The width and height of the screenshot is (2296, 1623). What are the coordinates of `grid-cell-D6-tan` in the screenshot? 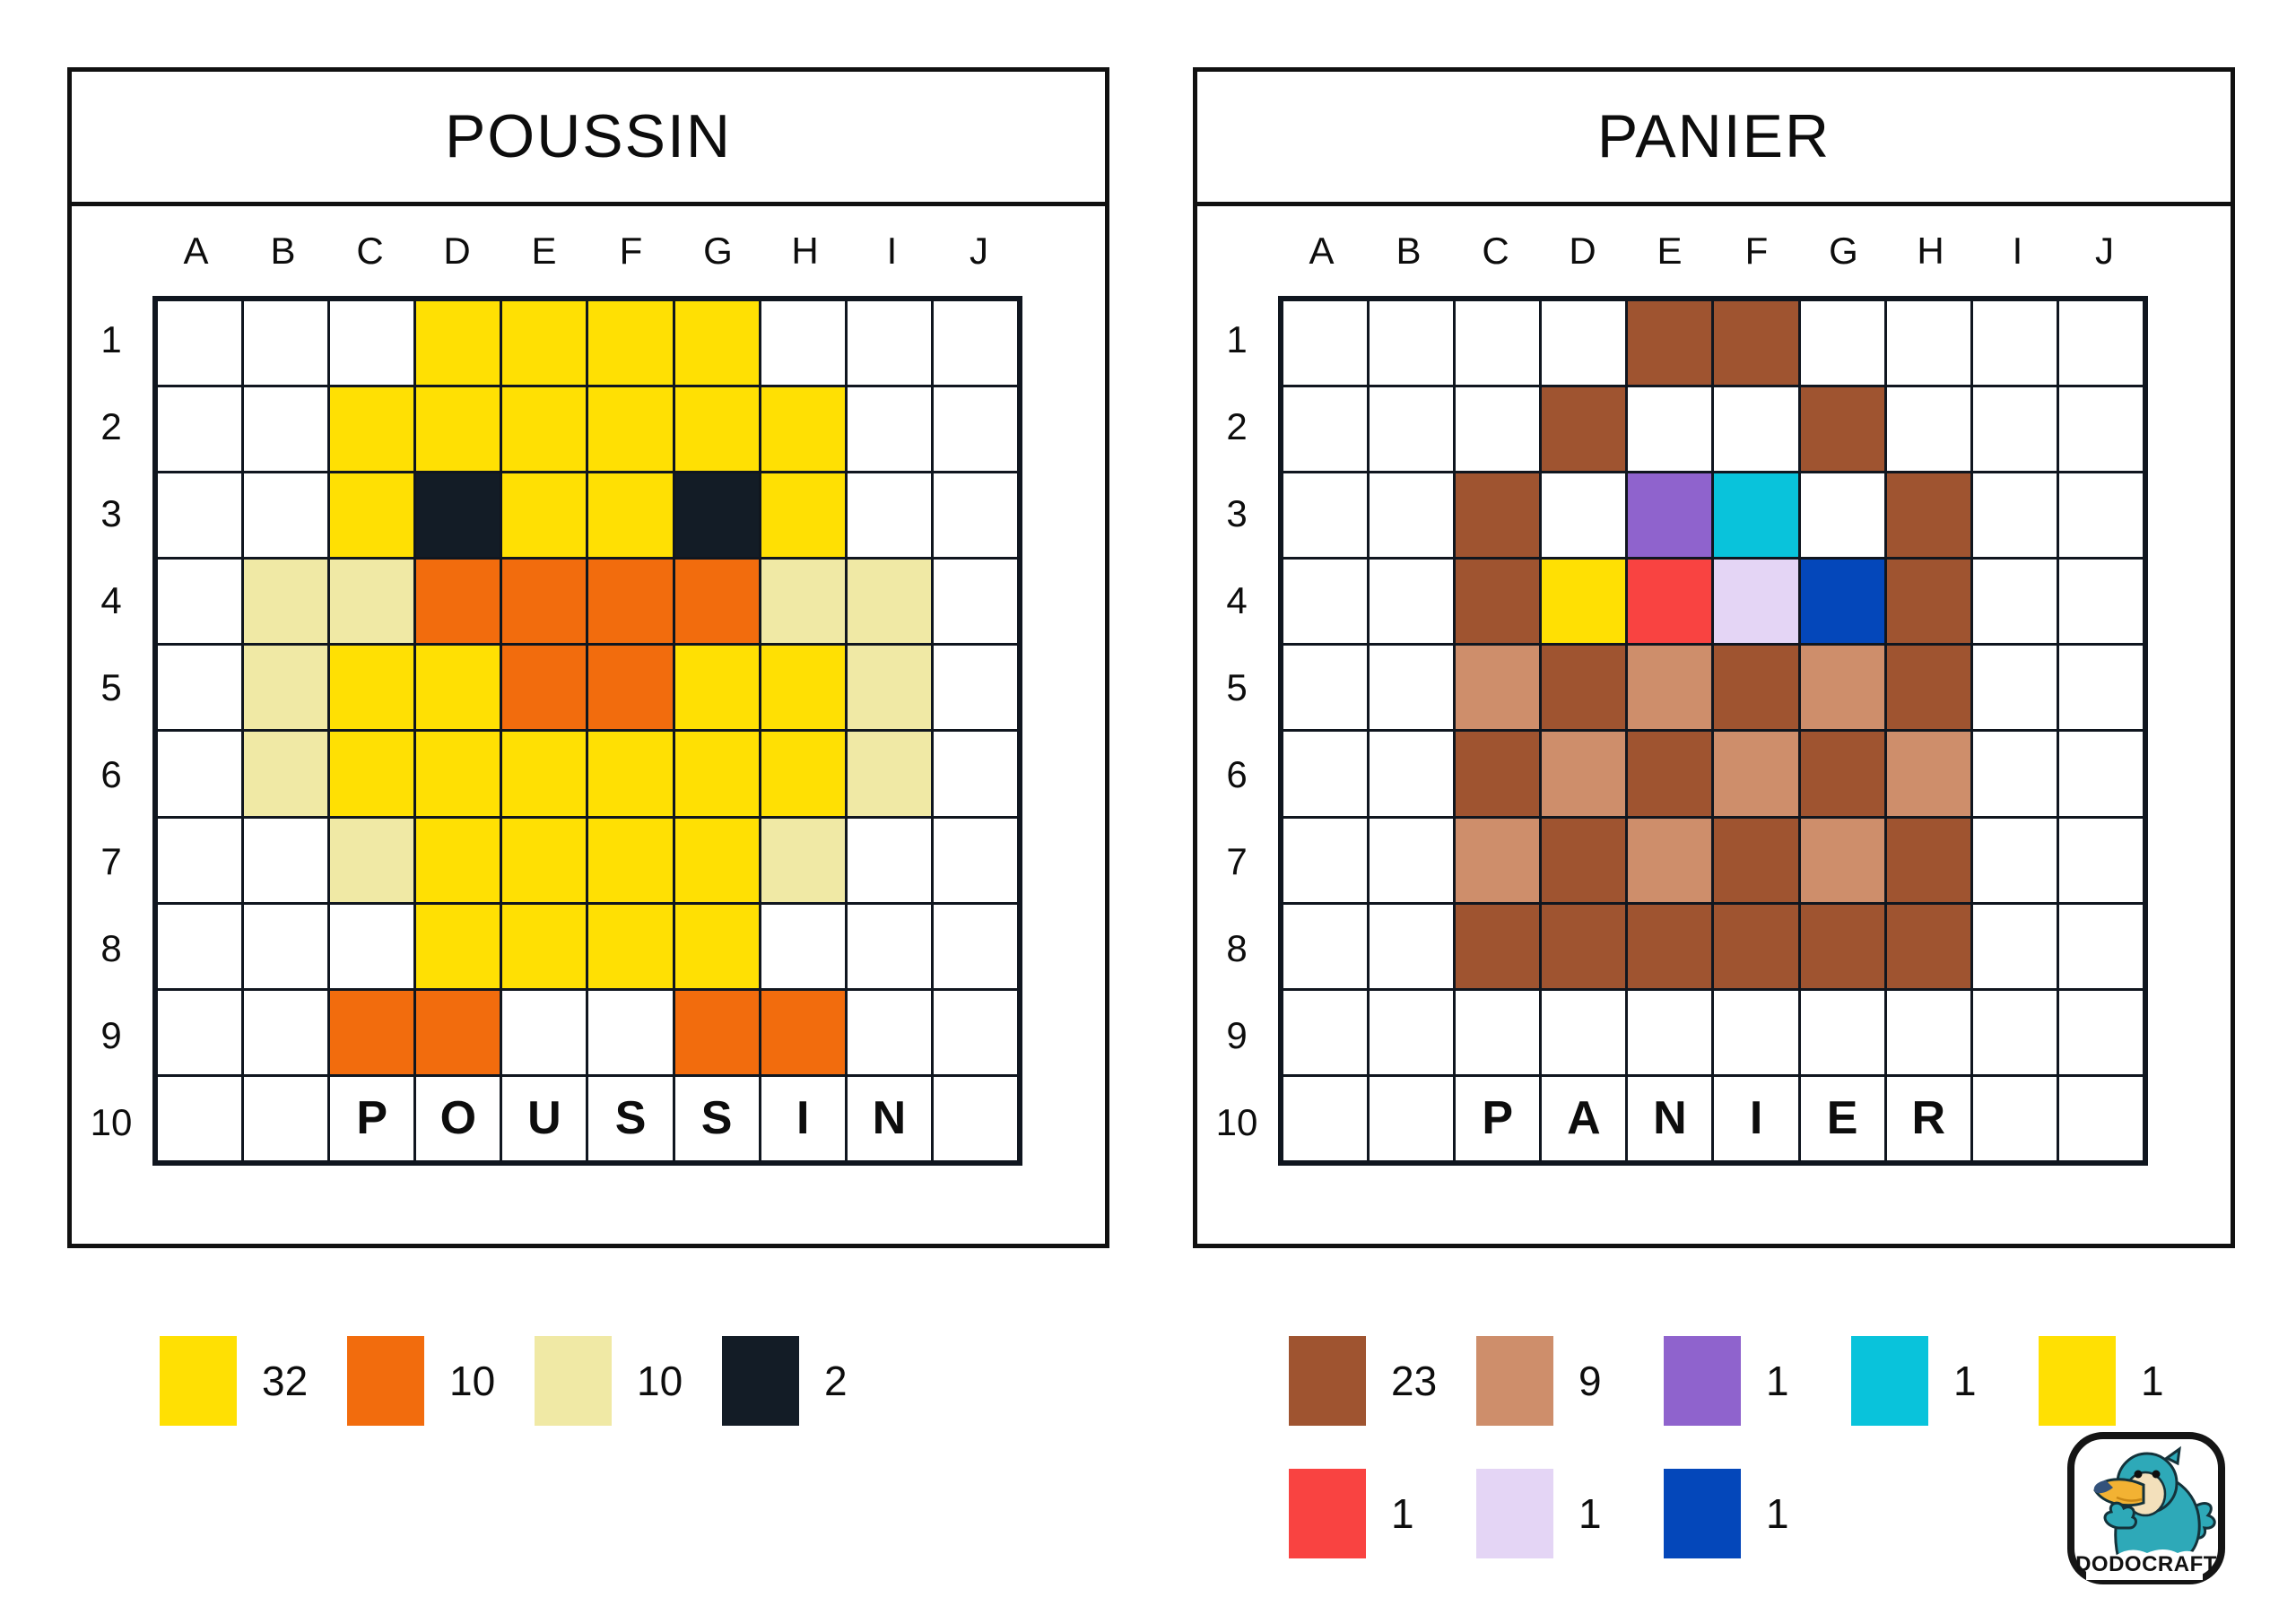 It's located at (1584, 774).